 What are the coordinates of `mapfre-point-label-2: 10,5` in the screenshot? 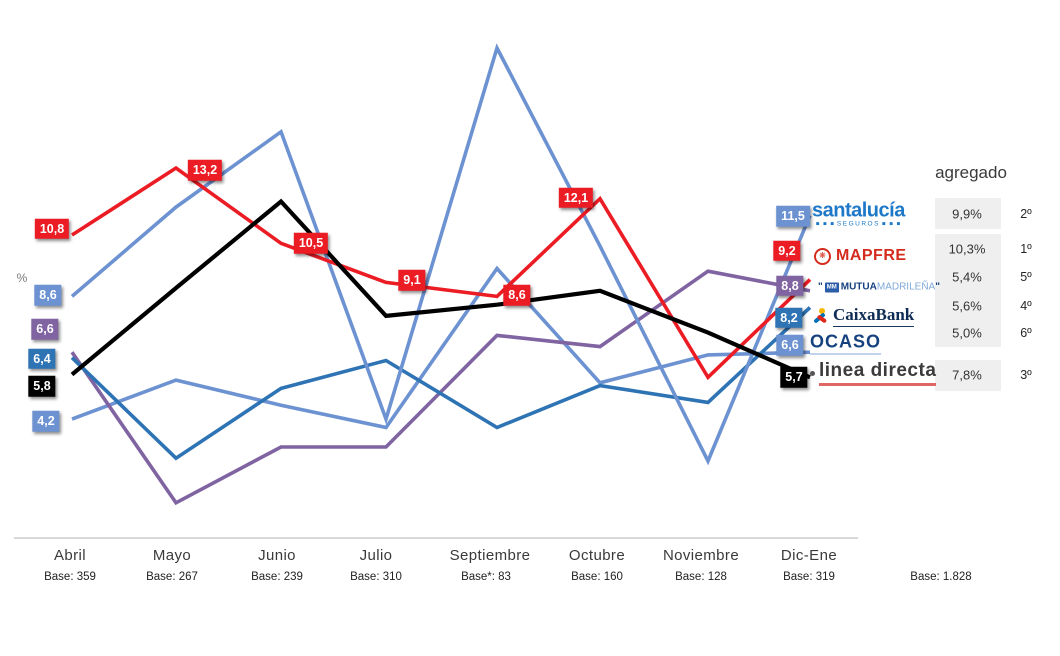 It's located at (311, 243).